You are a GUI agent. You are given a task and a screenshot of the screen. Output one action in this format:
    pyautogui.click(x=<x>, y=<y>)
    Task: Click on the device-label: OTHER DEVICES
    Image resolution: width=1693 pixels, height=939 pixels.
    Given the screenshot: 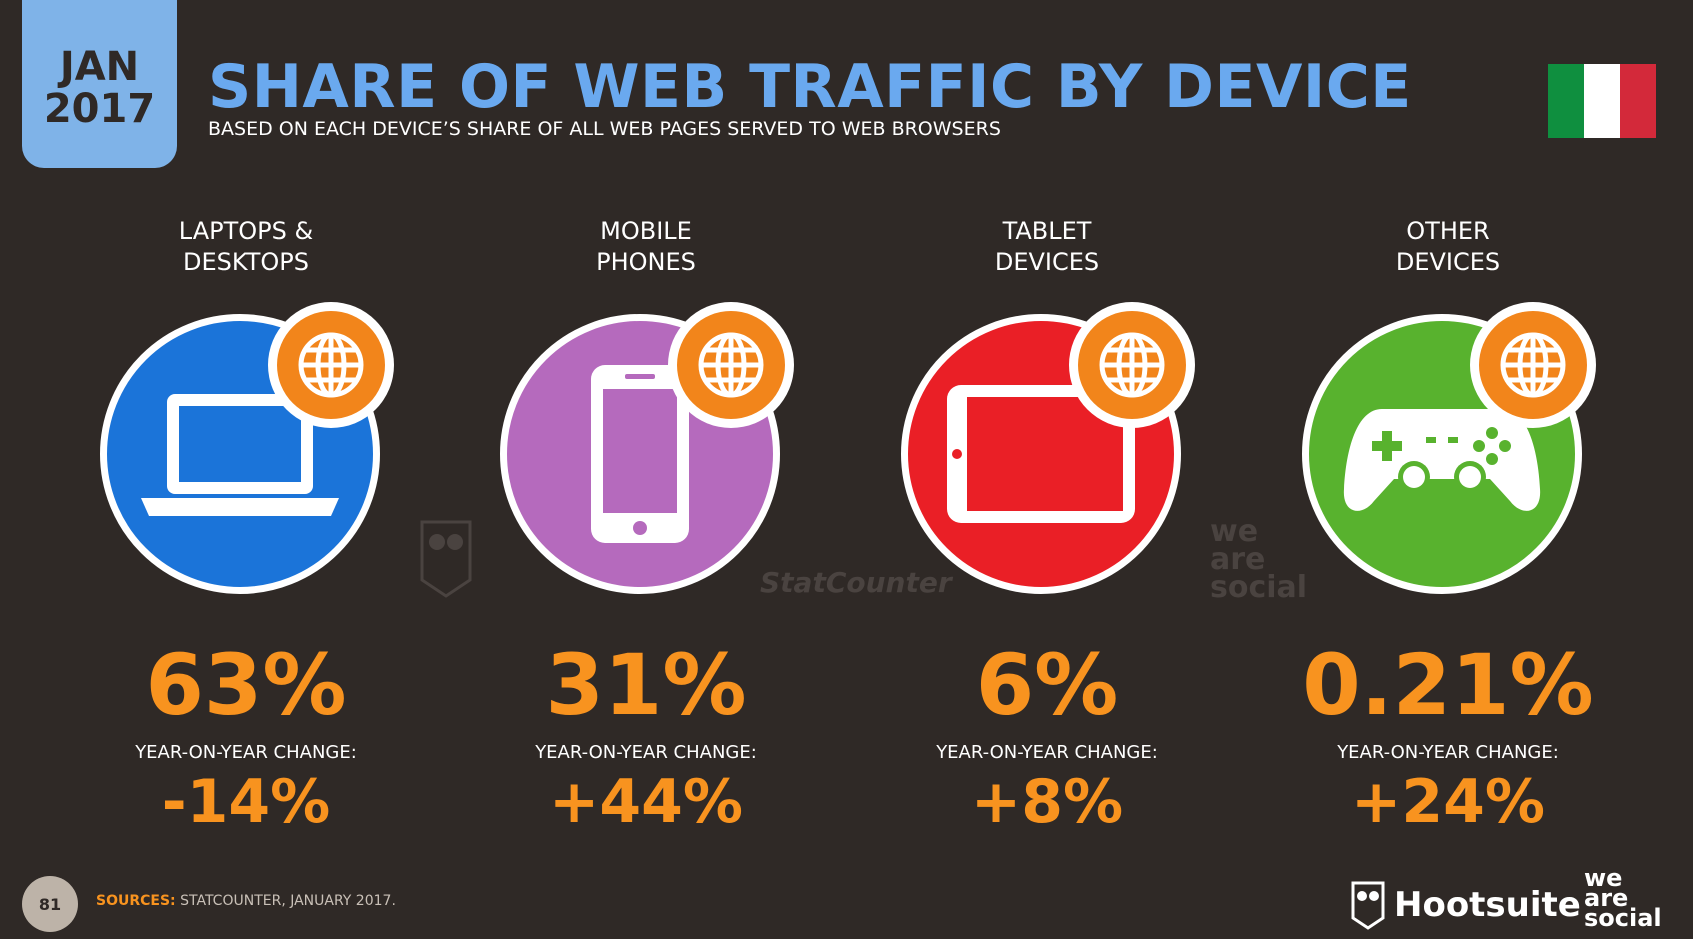 What is the action you would take?
    pyautogui.click(x=1448, y=246)
    